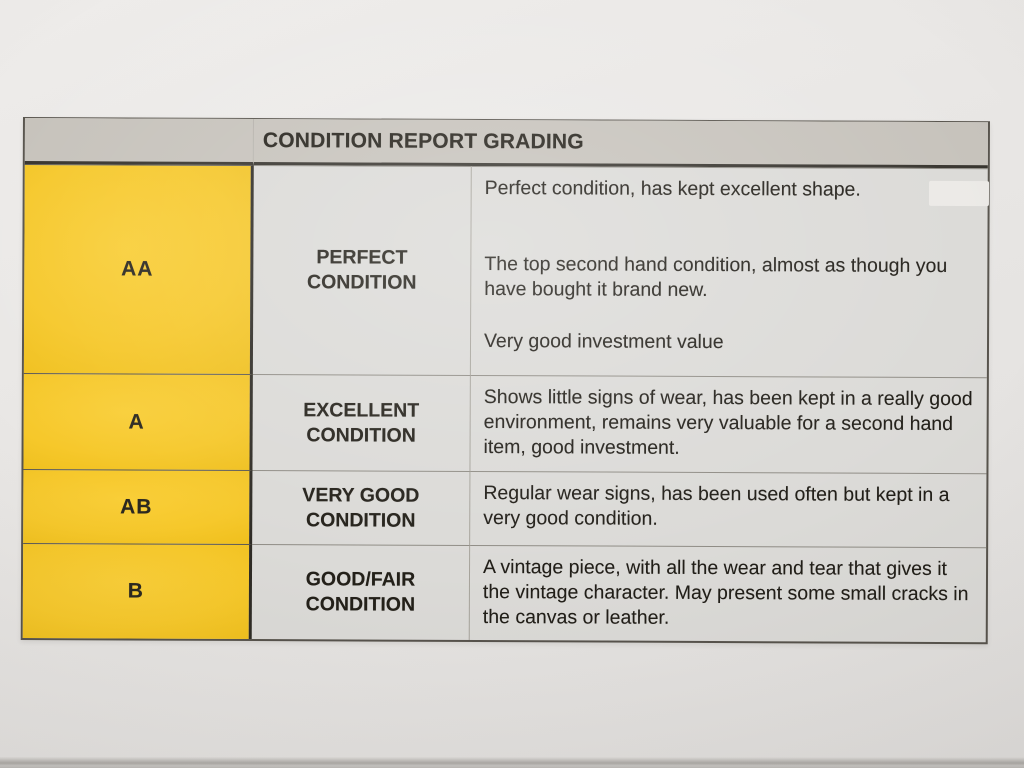 The image size is (1024, 768). I want to click on condition-label-aa: PERFECT CONDITION, so click(362, 270).